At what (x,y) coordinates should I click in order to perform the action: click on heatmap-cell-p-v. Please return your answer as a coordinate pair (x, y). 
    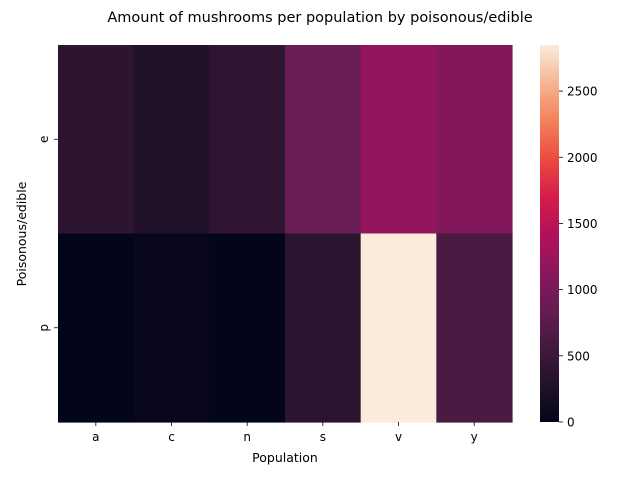
    Looking at the image, I should click on (398, 328).